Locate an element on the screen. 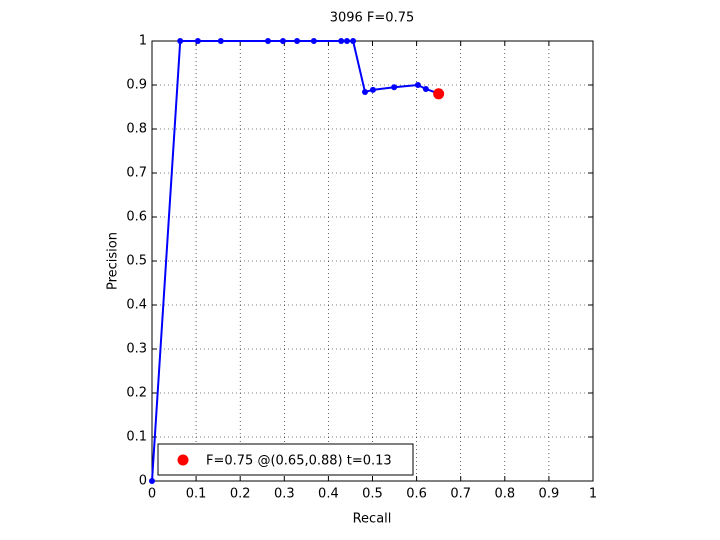 The image size is (720, 540). y-tick-label: 0.1 is located at coordinates (136, 437).